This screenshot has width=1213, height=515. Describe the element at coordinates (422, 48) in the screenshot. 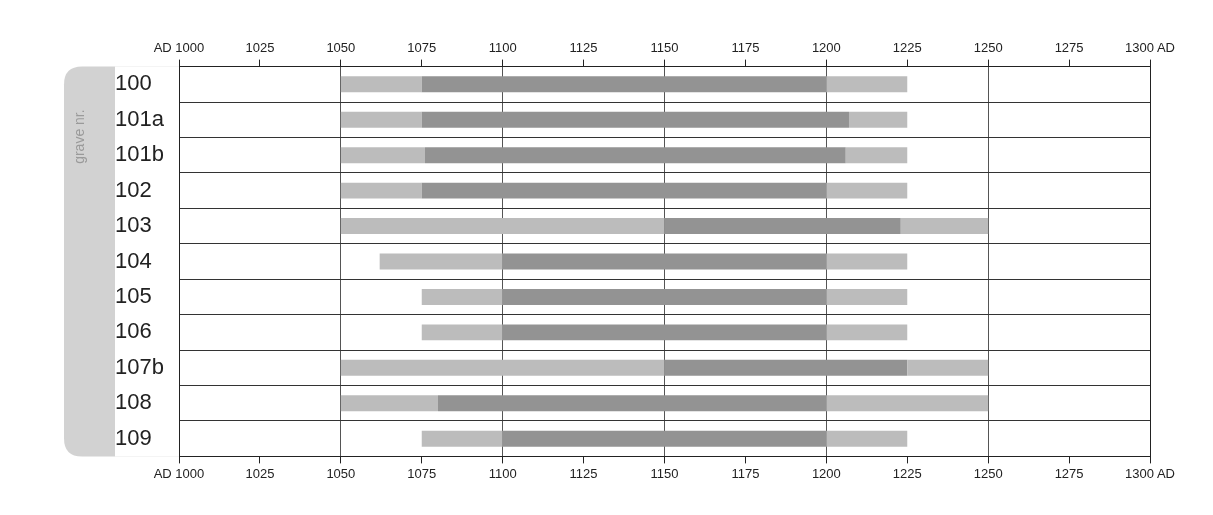

I see `x-tick-label: 1075` at that location.